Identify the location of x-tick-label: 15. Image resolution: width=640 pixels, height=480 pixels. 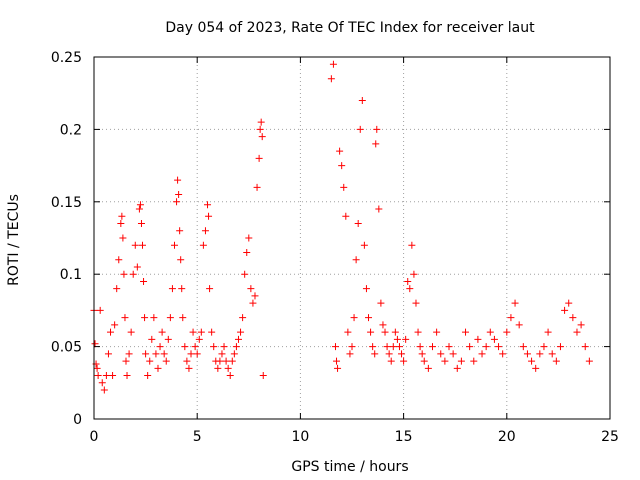
(404, 437).